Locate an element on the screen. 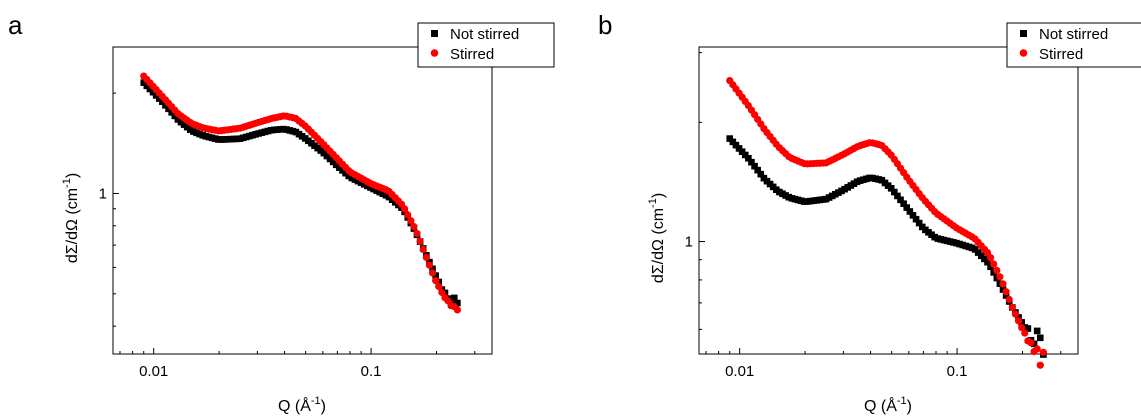 Image resolution: width=1141 pixels, height=416 pixels. panel-letter-a: a is located at coordinates (15, 25).